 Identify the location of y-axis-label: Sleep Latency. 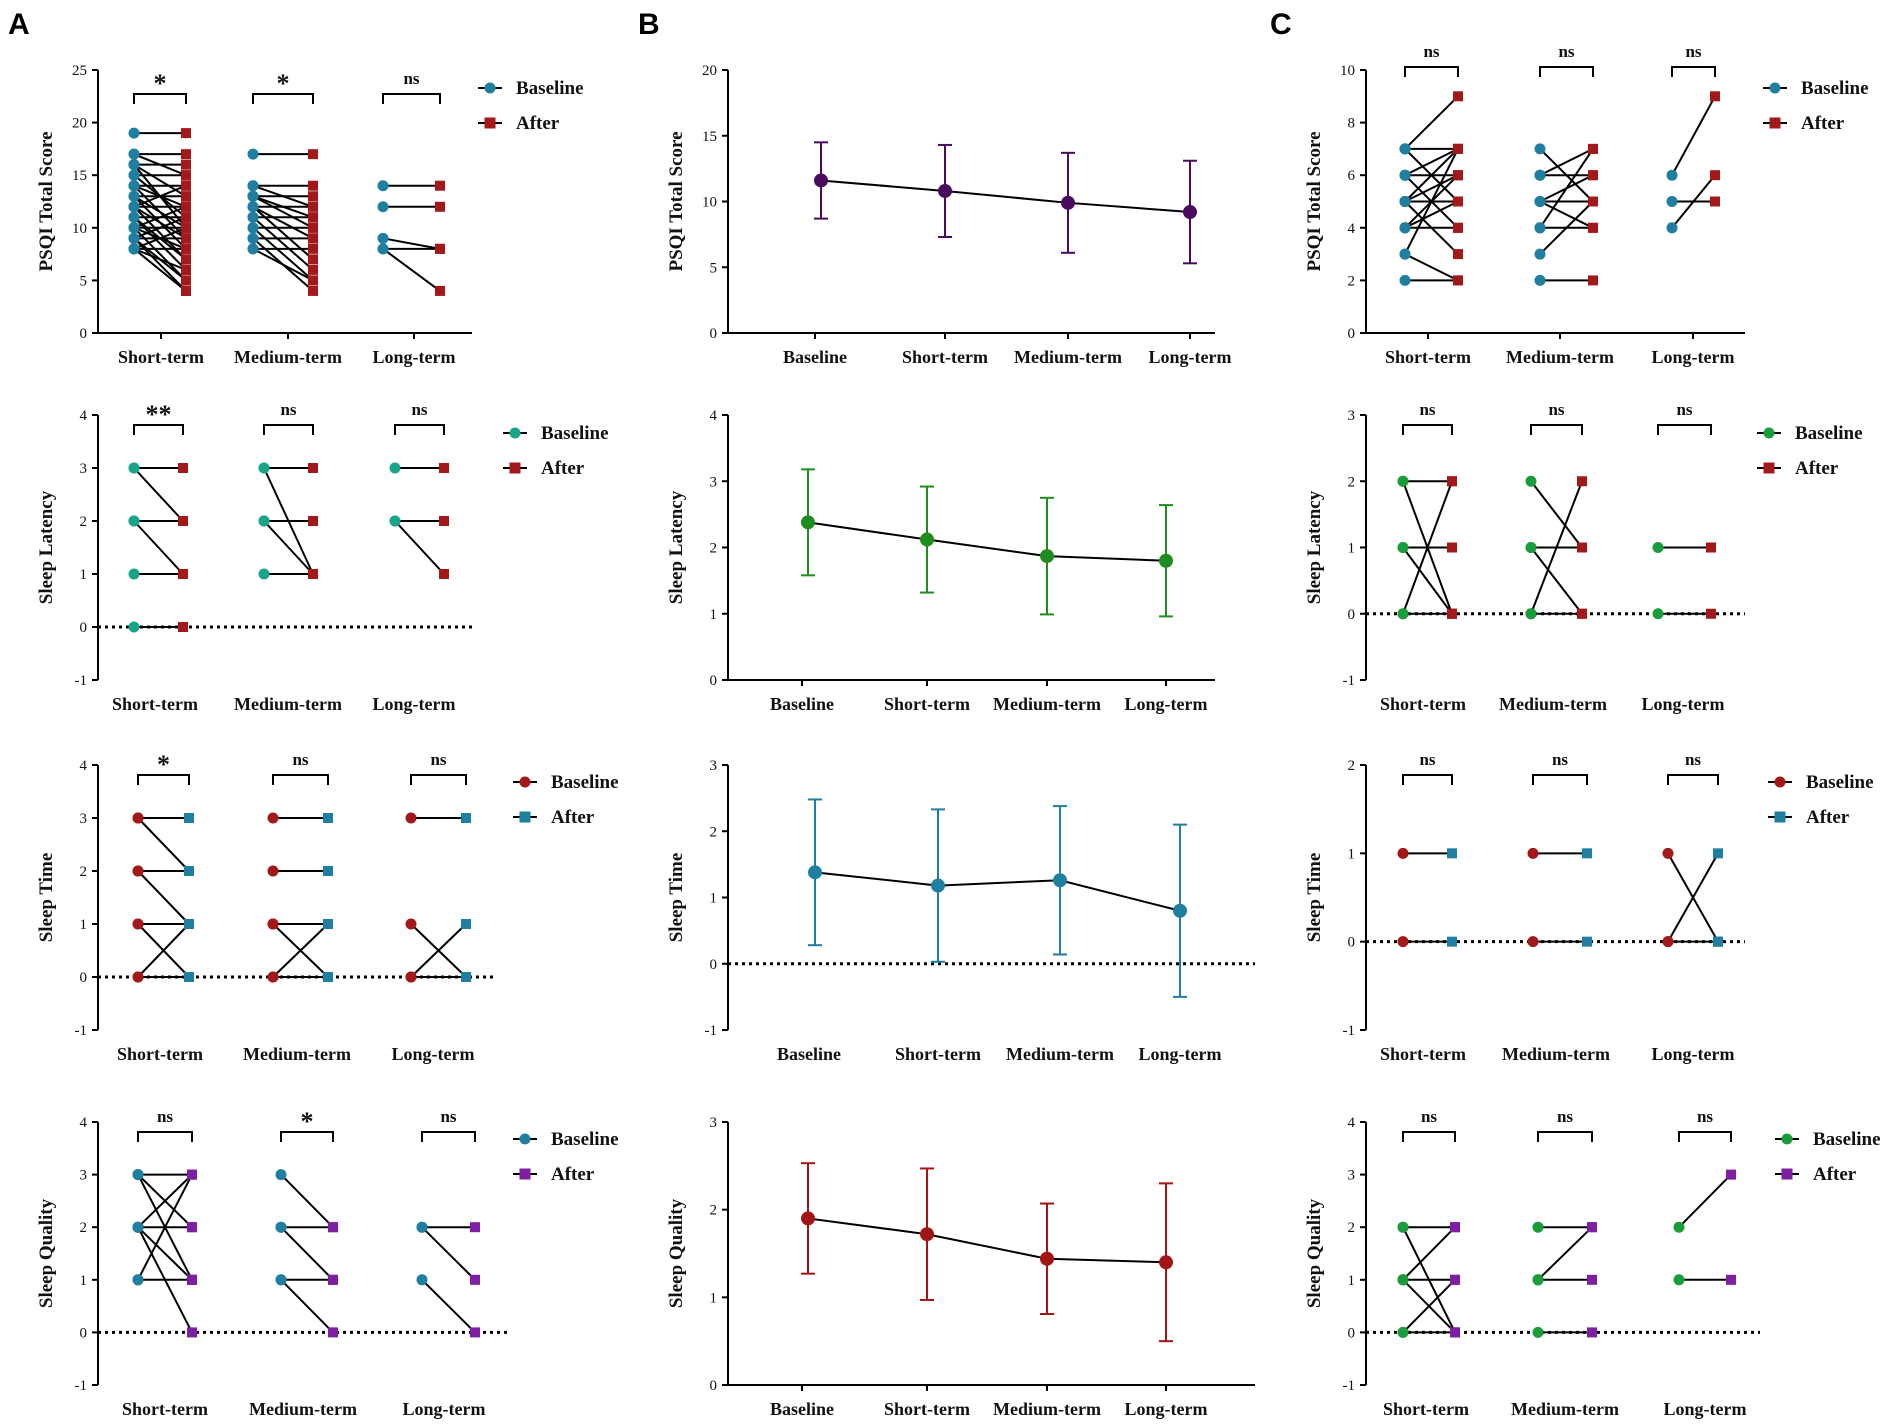
(46, 547).